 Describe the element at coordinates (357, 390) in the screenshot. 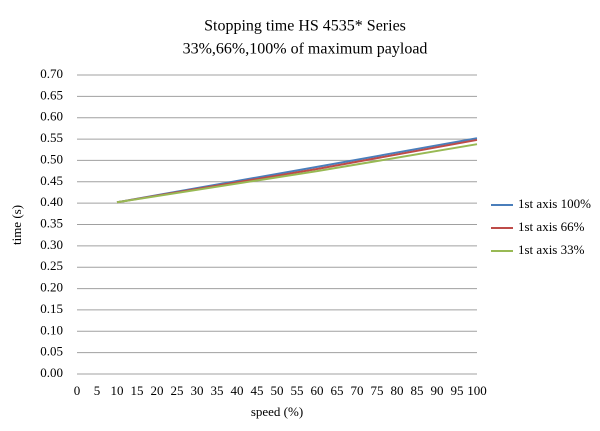

I see `x-tick-label: 70` at that location.